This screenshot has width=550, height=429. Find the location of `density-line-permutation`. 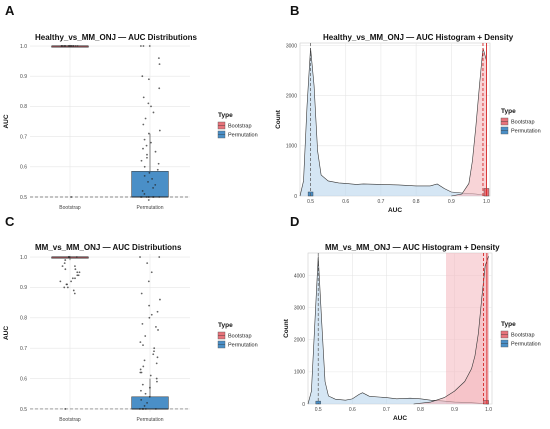

density-line-permutation is located at coordinates (393, 122).